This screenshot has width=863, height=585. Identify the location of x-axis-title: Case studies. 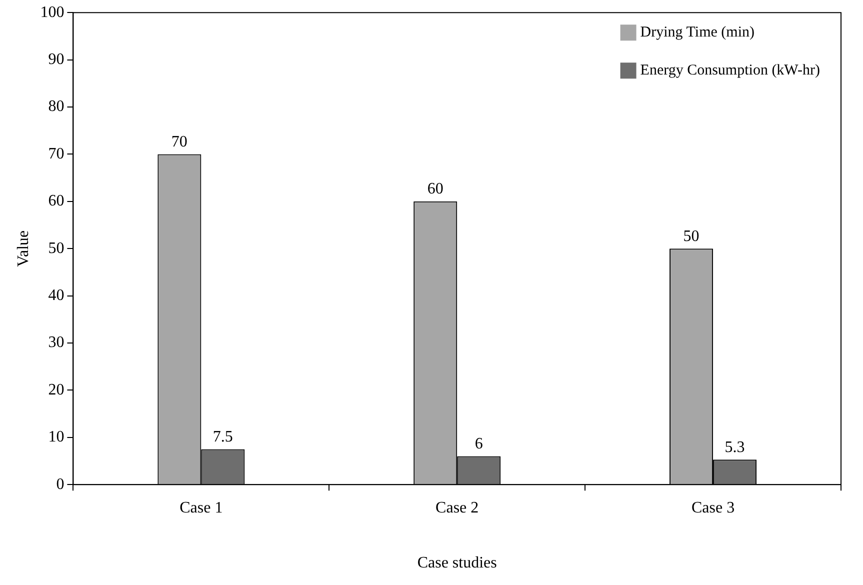
(457, 563).